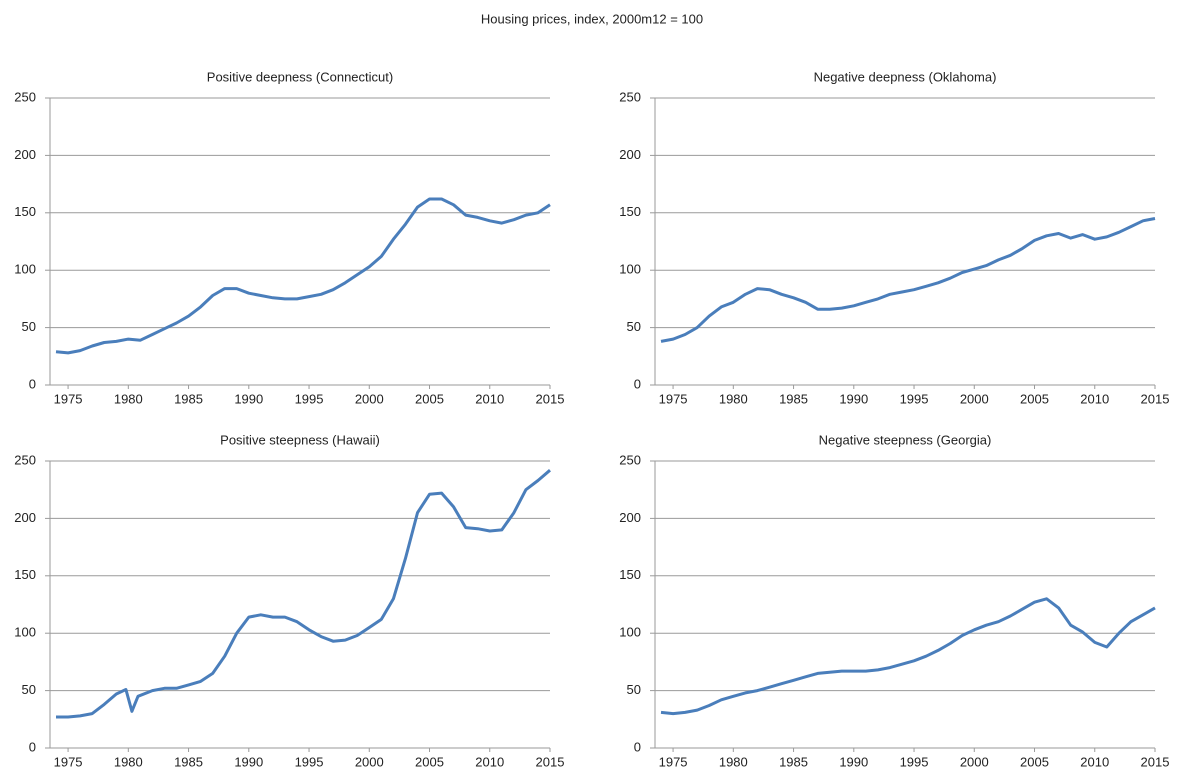 Image resolution: width=1185 pixels, height=772 pixels. I want to click on figure-title: Housing prices, index, 2000m12 = 100, so click(592, 18).